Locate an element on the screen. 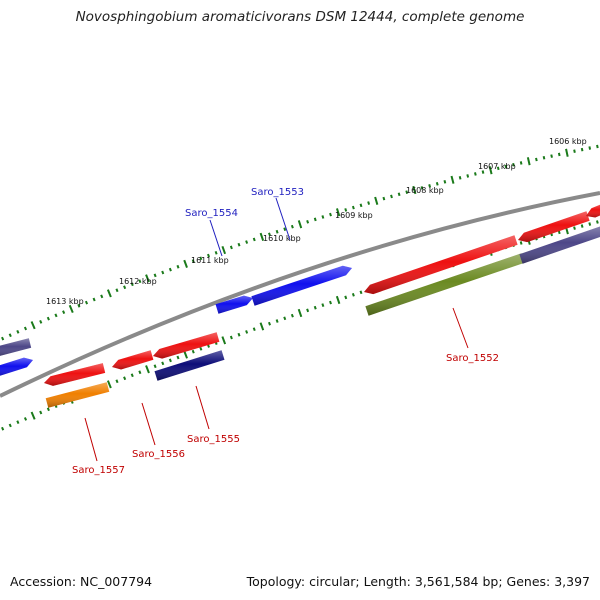  accession-label: Accession: NC_007794 is located at coordinates (81, 581).